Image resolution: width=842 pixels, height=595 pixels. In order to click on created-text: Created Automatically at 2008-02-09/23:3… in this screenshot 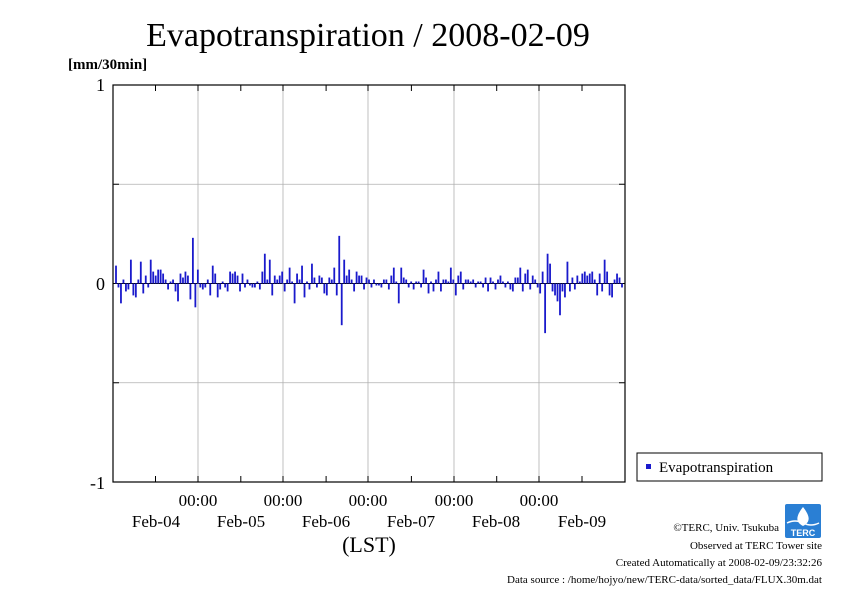, I will do `click(719, 563)`.